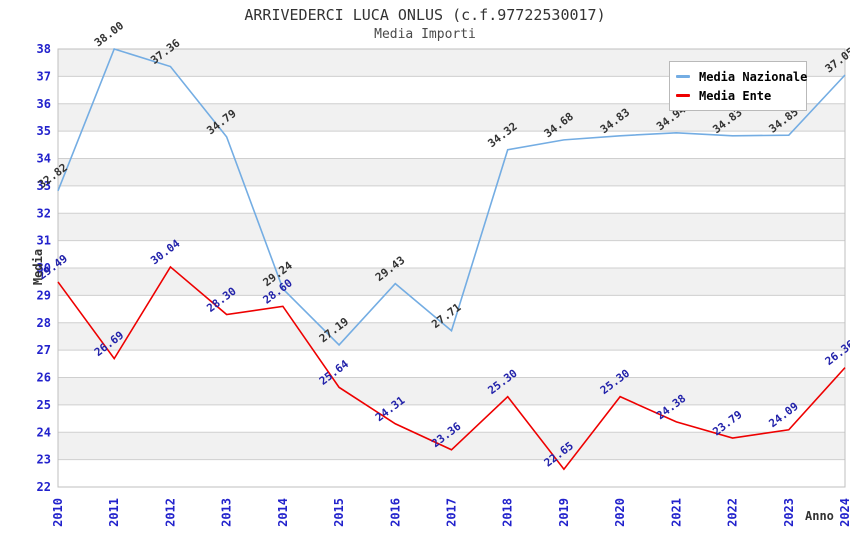 Image resolution: width=850 pixels, height=550 pixels. Describe the element at coordinates (753, 76) in the screenshot. I see `legend-label: Media Nazionale` at that location.